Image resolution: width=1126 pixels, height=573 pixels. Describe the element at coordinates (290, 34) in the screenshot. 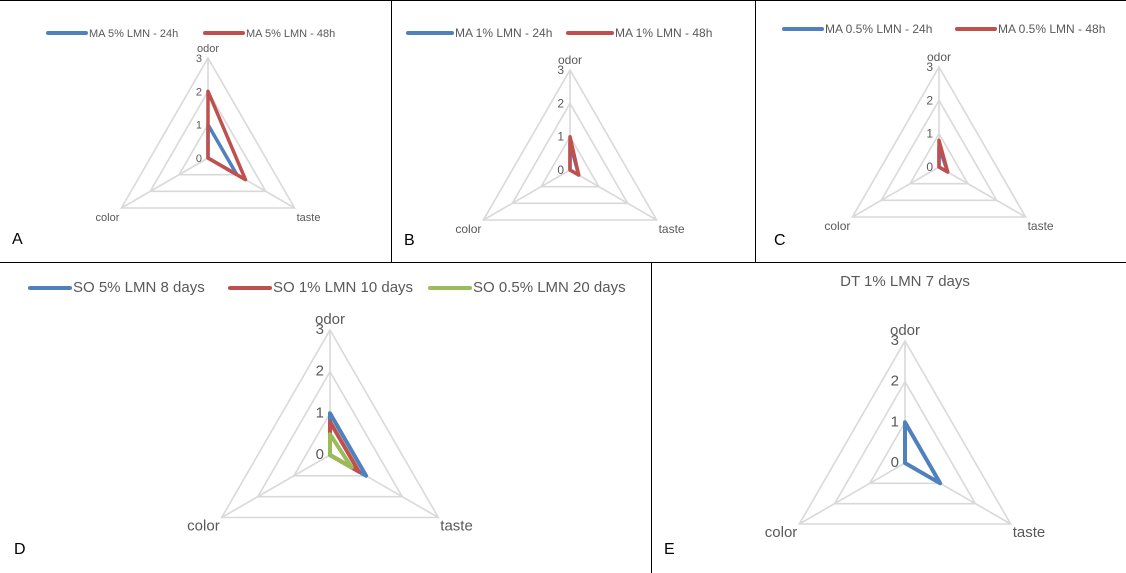

I see `legend-entry: MA 5% LMN - 48h` at that location.